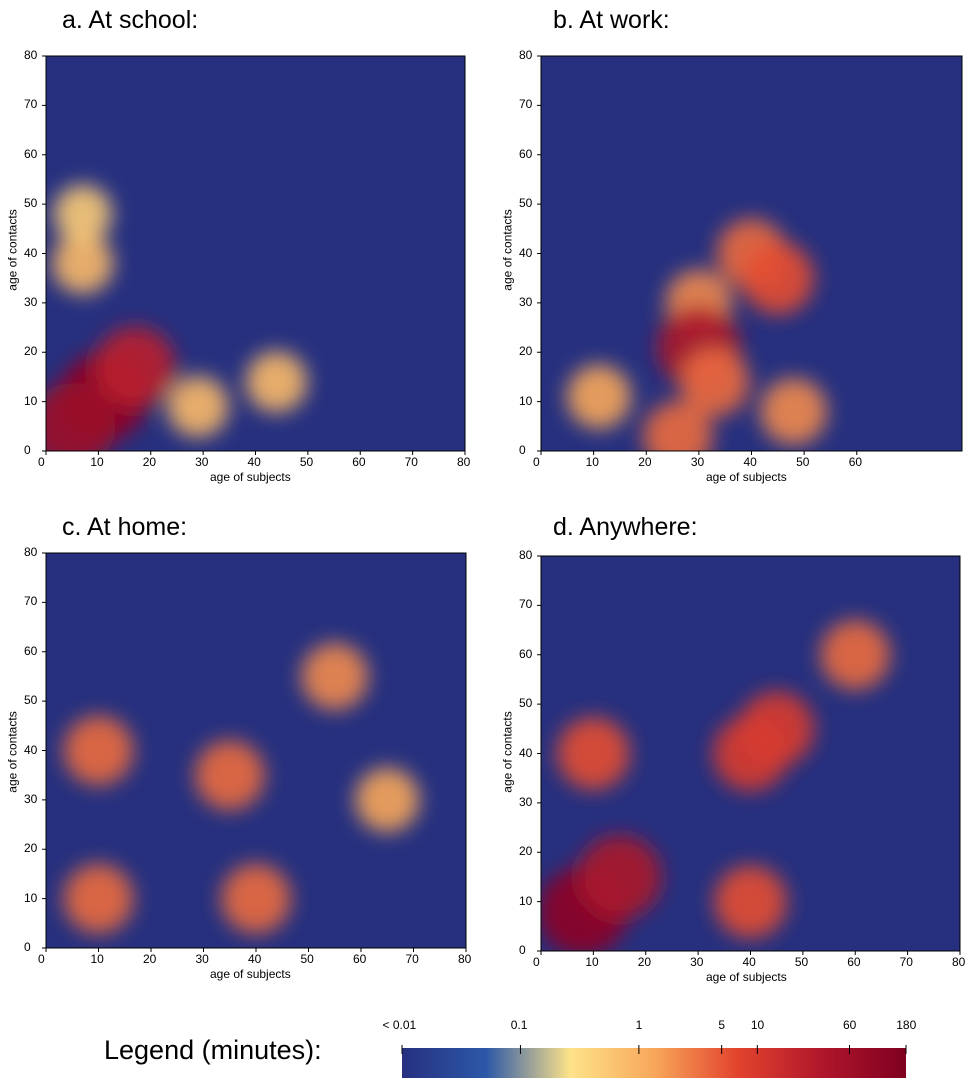 This screenshot has height=1081, width=969. What do you see at coordinates (399, 1025) in the screenshot?
I see `legend-tick-label: < 0.01` at bounding box center [399, 1025].